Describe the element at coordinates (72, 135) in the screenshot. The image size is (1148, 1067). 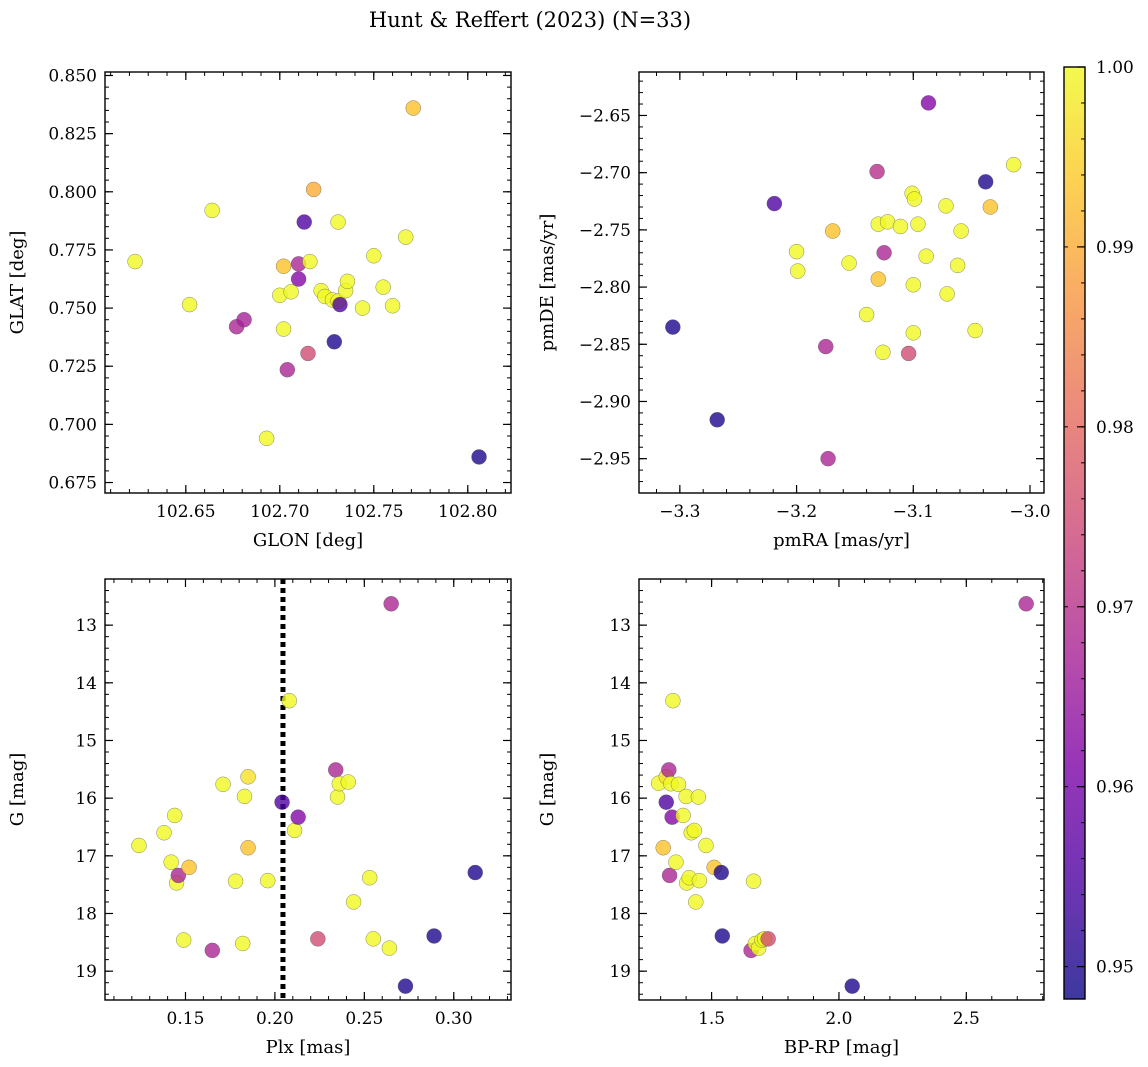
I see `glon-glat-ytick-label: 0.825` at that location.